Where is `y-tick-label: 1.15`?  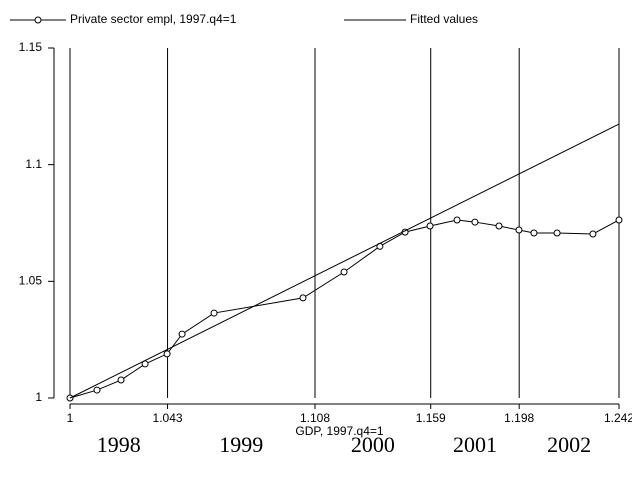
y-tick-label: 1.15 is located at coordinates (31, 47).